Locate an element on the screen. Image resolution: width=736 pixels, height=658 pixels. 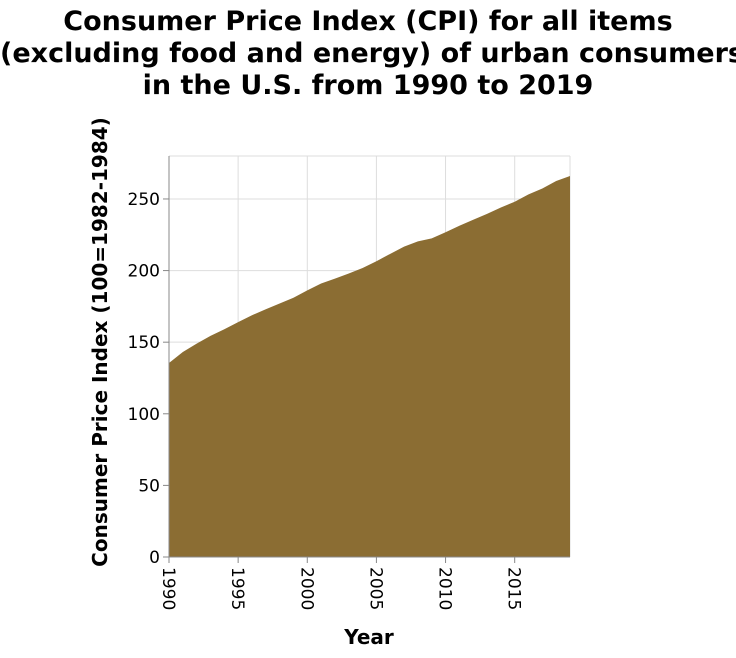
y-axis-title: Consumer Price Index (100=1982-1984) is located at coordinates (100, 342).